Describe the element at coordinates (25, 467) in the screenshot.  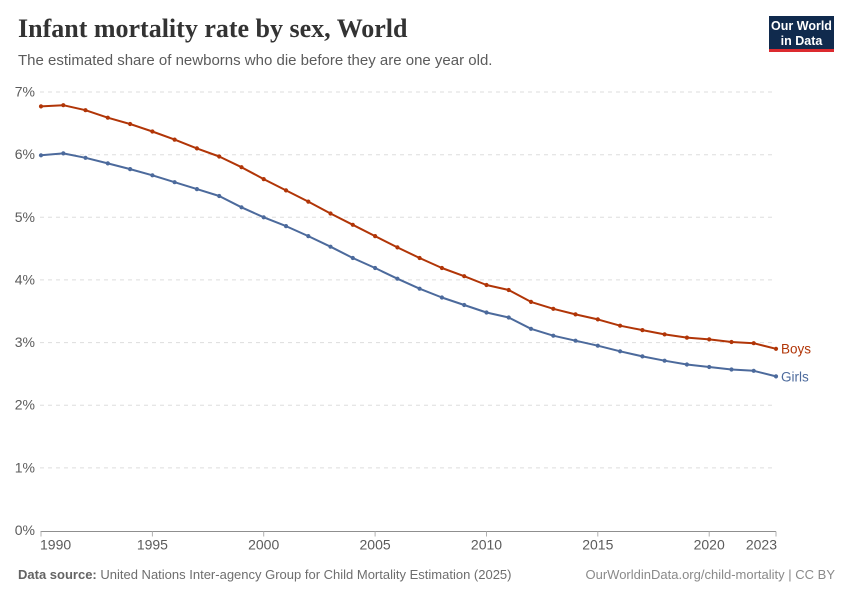
I see `svg-text: 1%` at that location.